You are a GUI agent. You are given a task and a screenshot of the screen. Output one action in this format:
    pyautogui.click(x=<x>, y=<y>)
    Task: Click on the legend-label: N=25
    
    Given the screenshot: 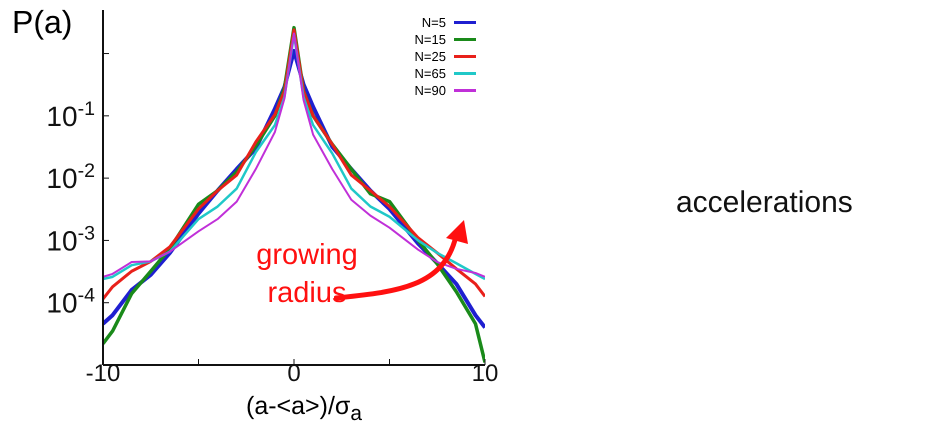 What is the action you would take?
    pyautogui.click(x=430, y=56)
    